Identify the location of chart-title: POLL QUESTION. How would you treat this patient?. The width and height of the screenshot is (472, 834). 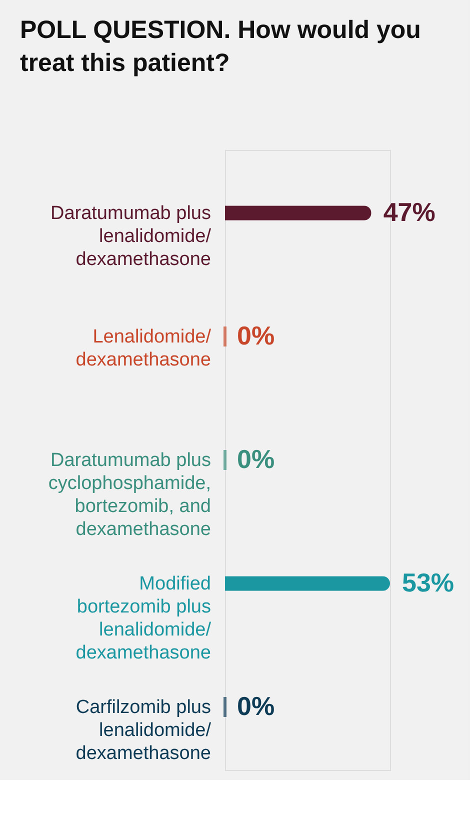
(220, 46).